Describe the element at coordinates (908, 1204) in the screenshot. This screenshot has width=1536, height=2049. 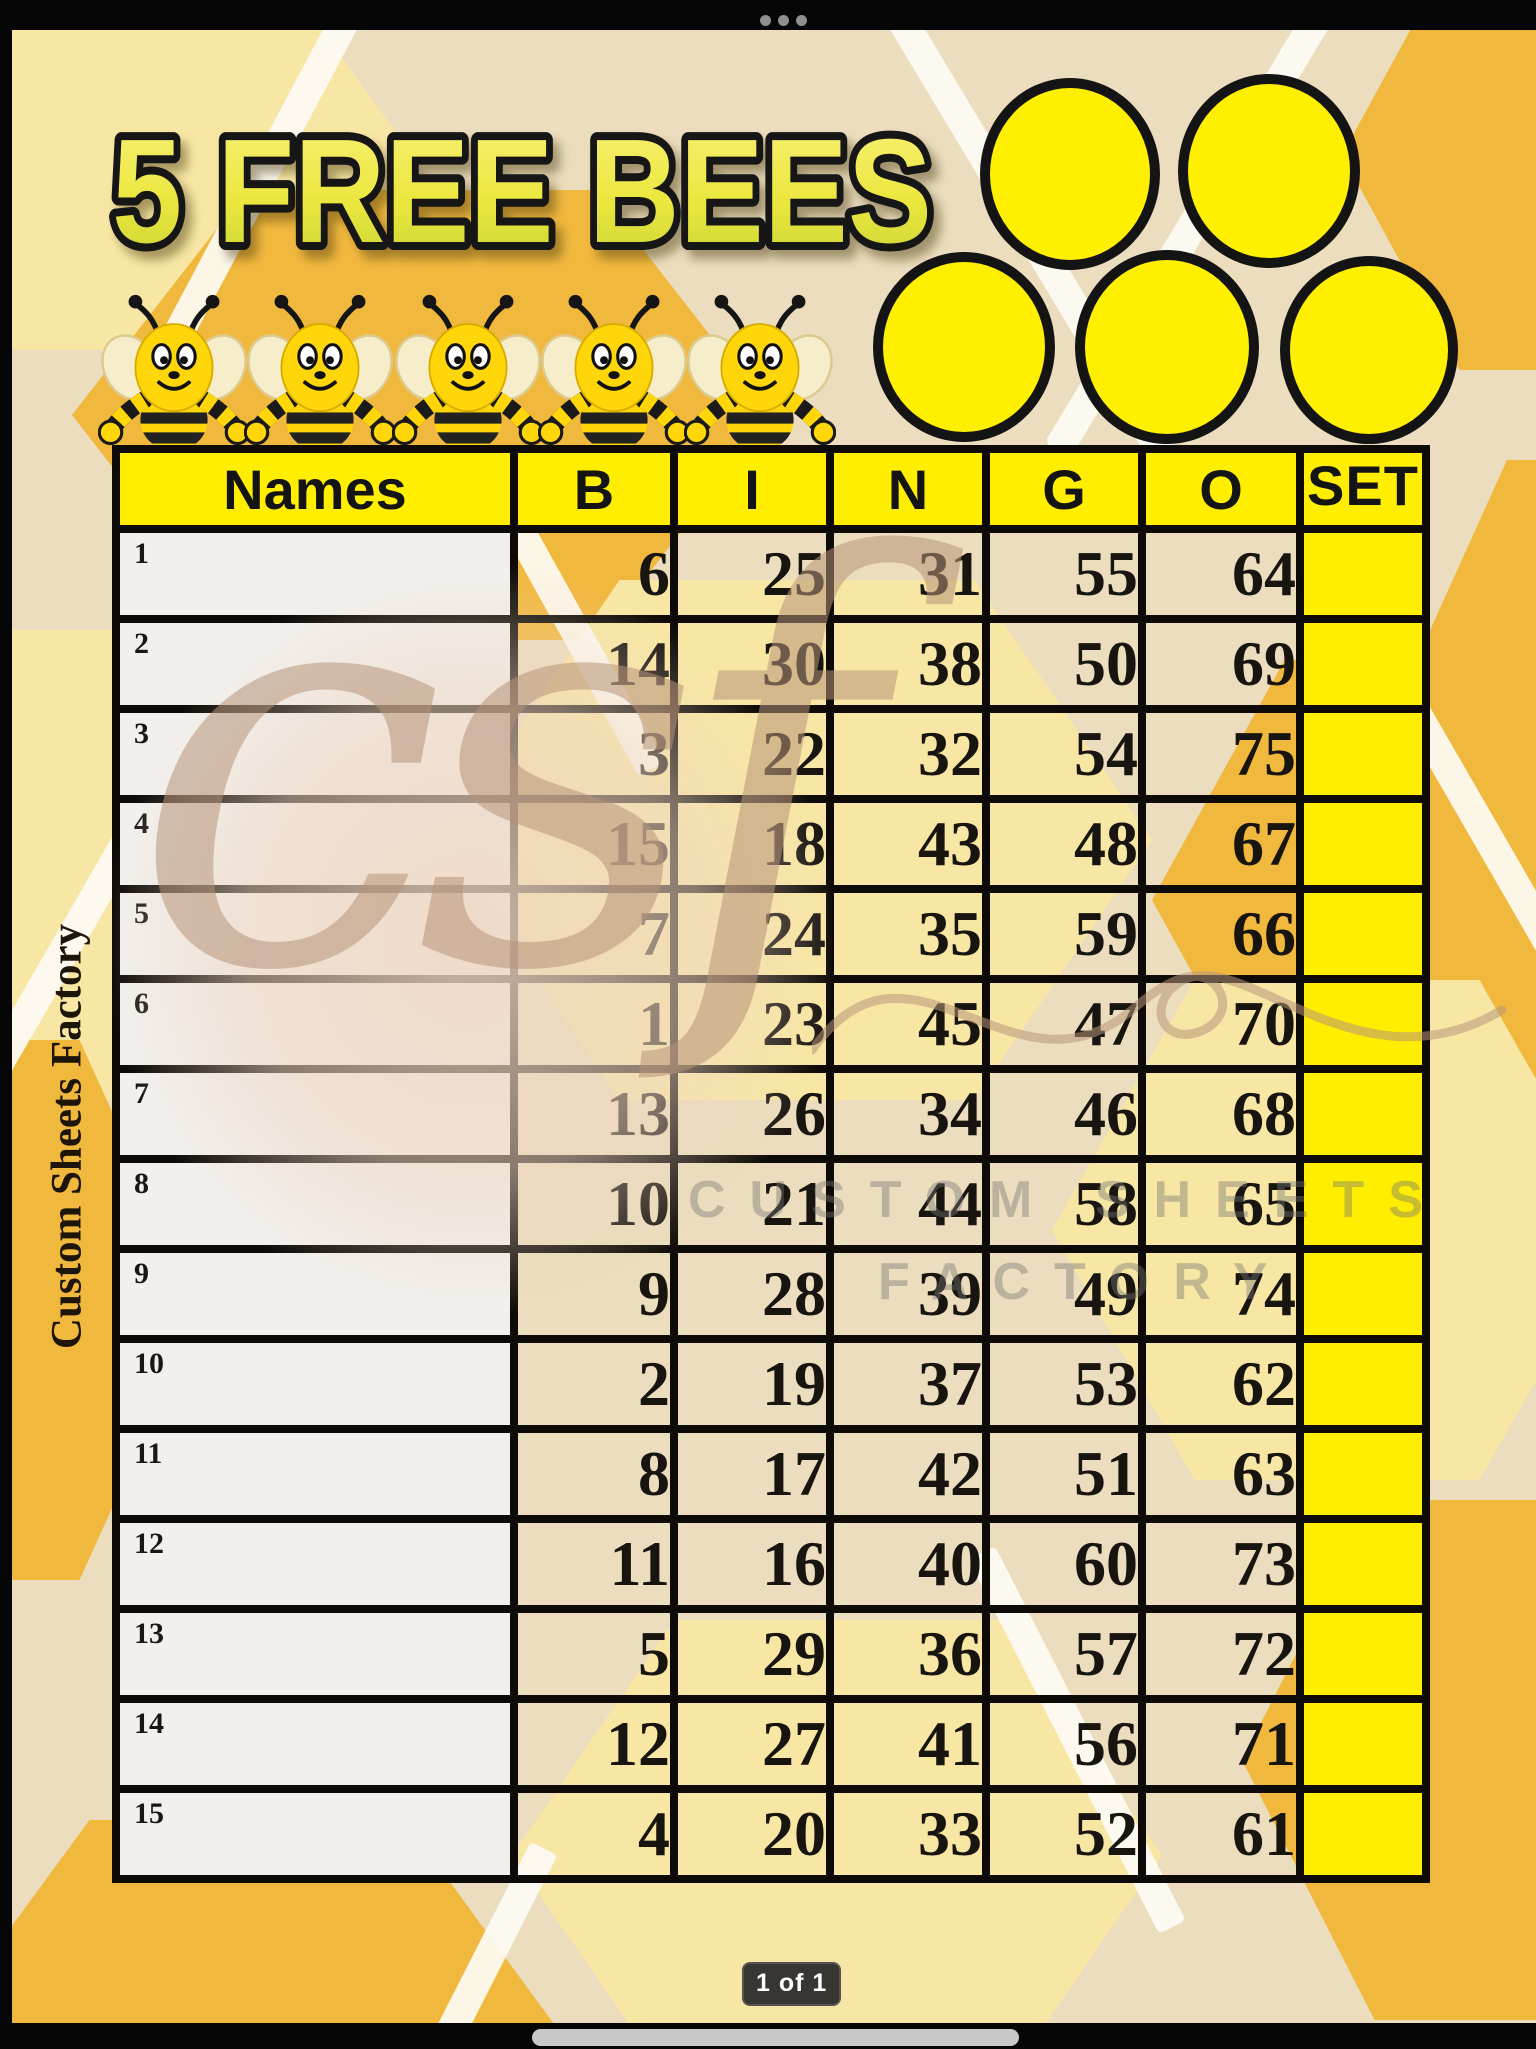
I see `cell-n: 44` at that location.